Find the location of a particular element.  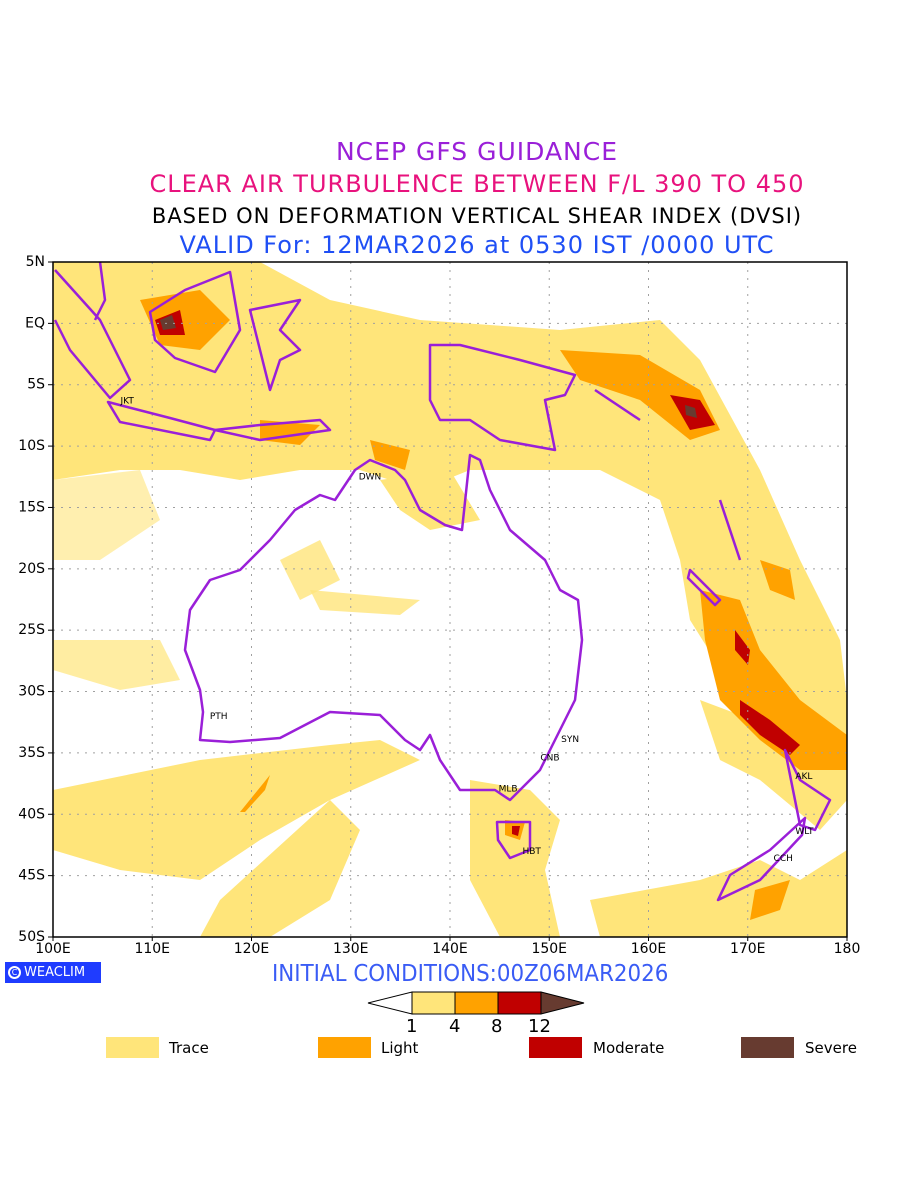

lat-label: 30S is located at coordinates (31, 692).